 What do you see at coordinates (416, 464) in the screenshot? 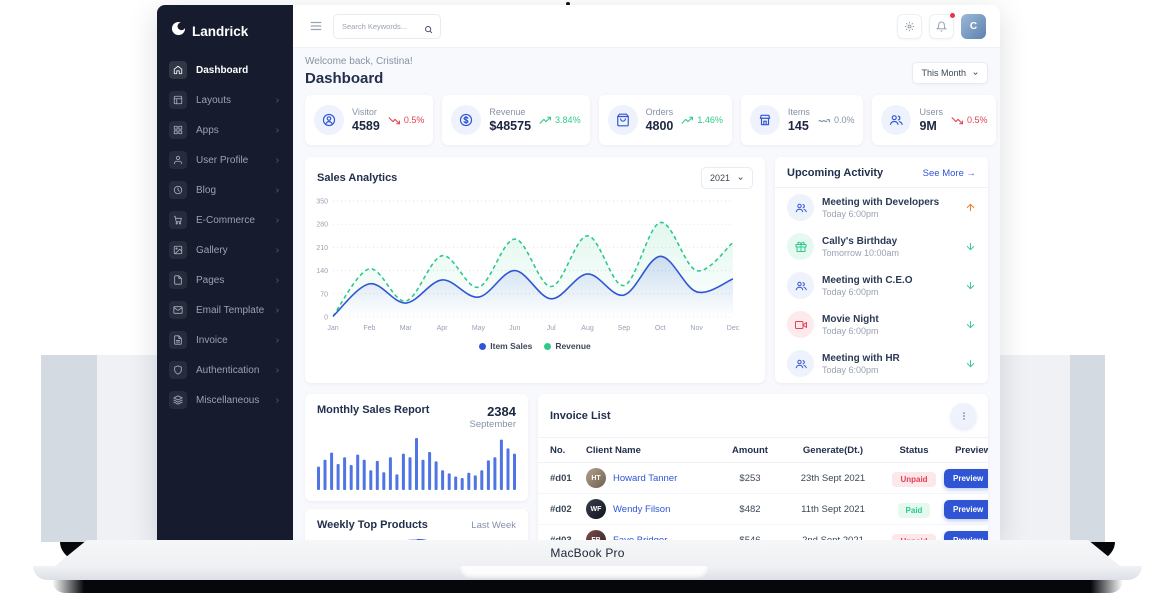
I see `monthly-sales-chart` at bounding box center [416, 464].